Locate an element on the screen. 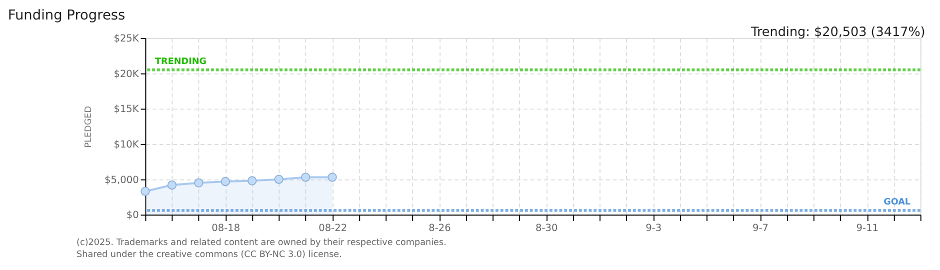 This screenshot has width=940, height=270. ref-line-label: GOAL is located at coordinates (897, 203).